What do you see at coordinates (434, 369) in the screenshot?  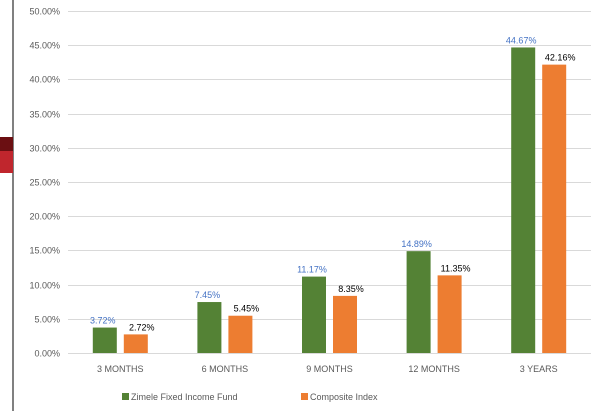 I see `x-tick-label: 12 MONTHS` at bounding box center [434, 369].